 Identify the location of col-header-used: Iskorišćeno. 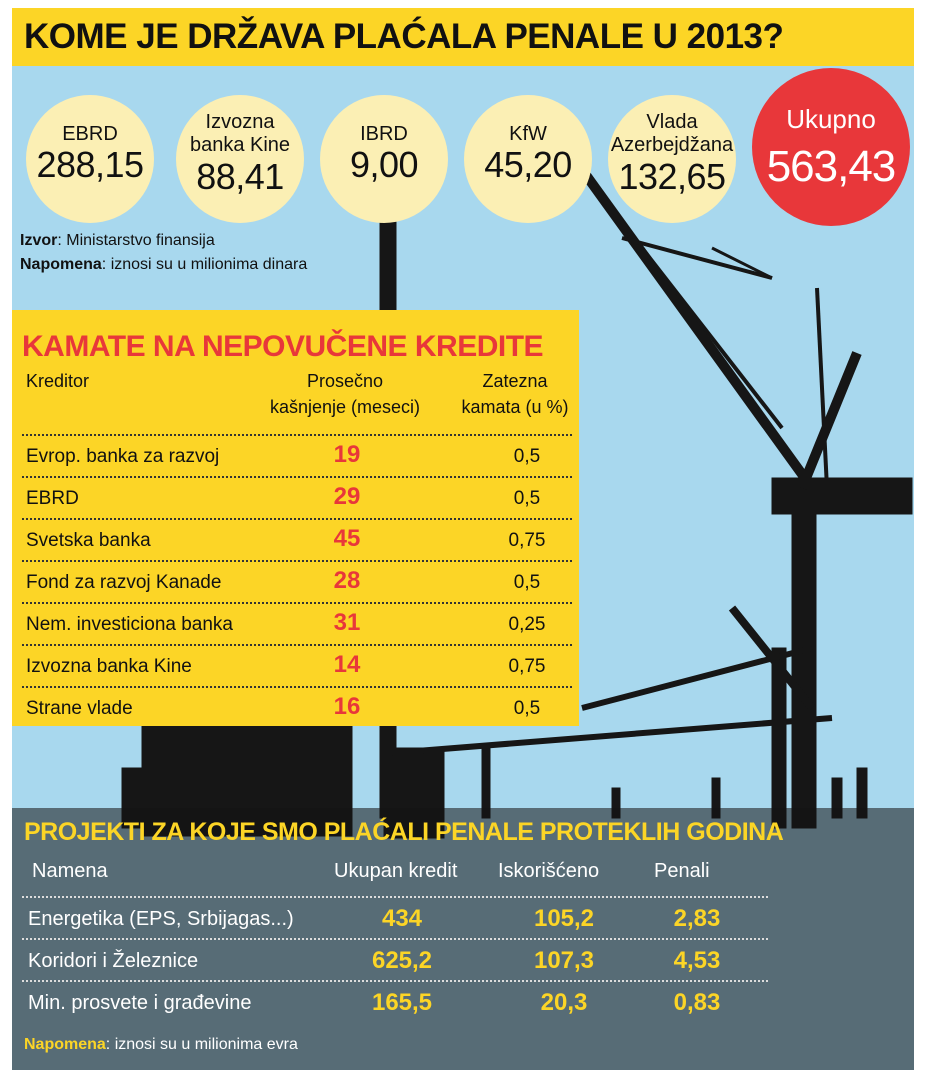
(549, 871).